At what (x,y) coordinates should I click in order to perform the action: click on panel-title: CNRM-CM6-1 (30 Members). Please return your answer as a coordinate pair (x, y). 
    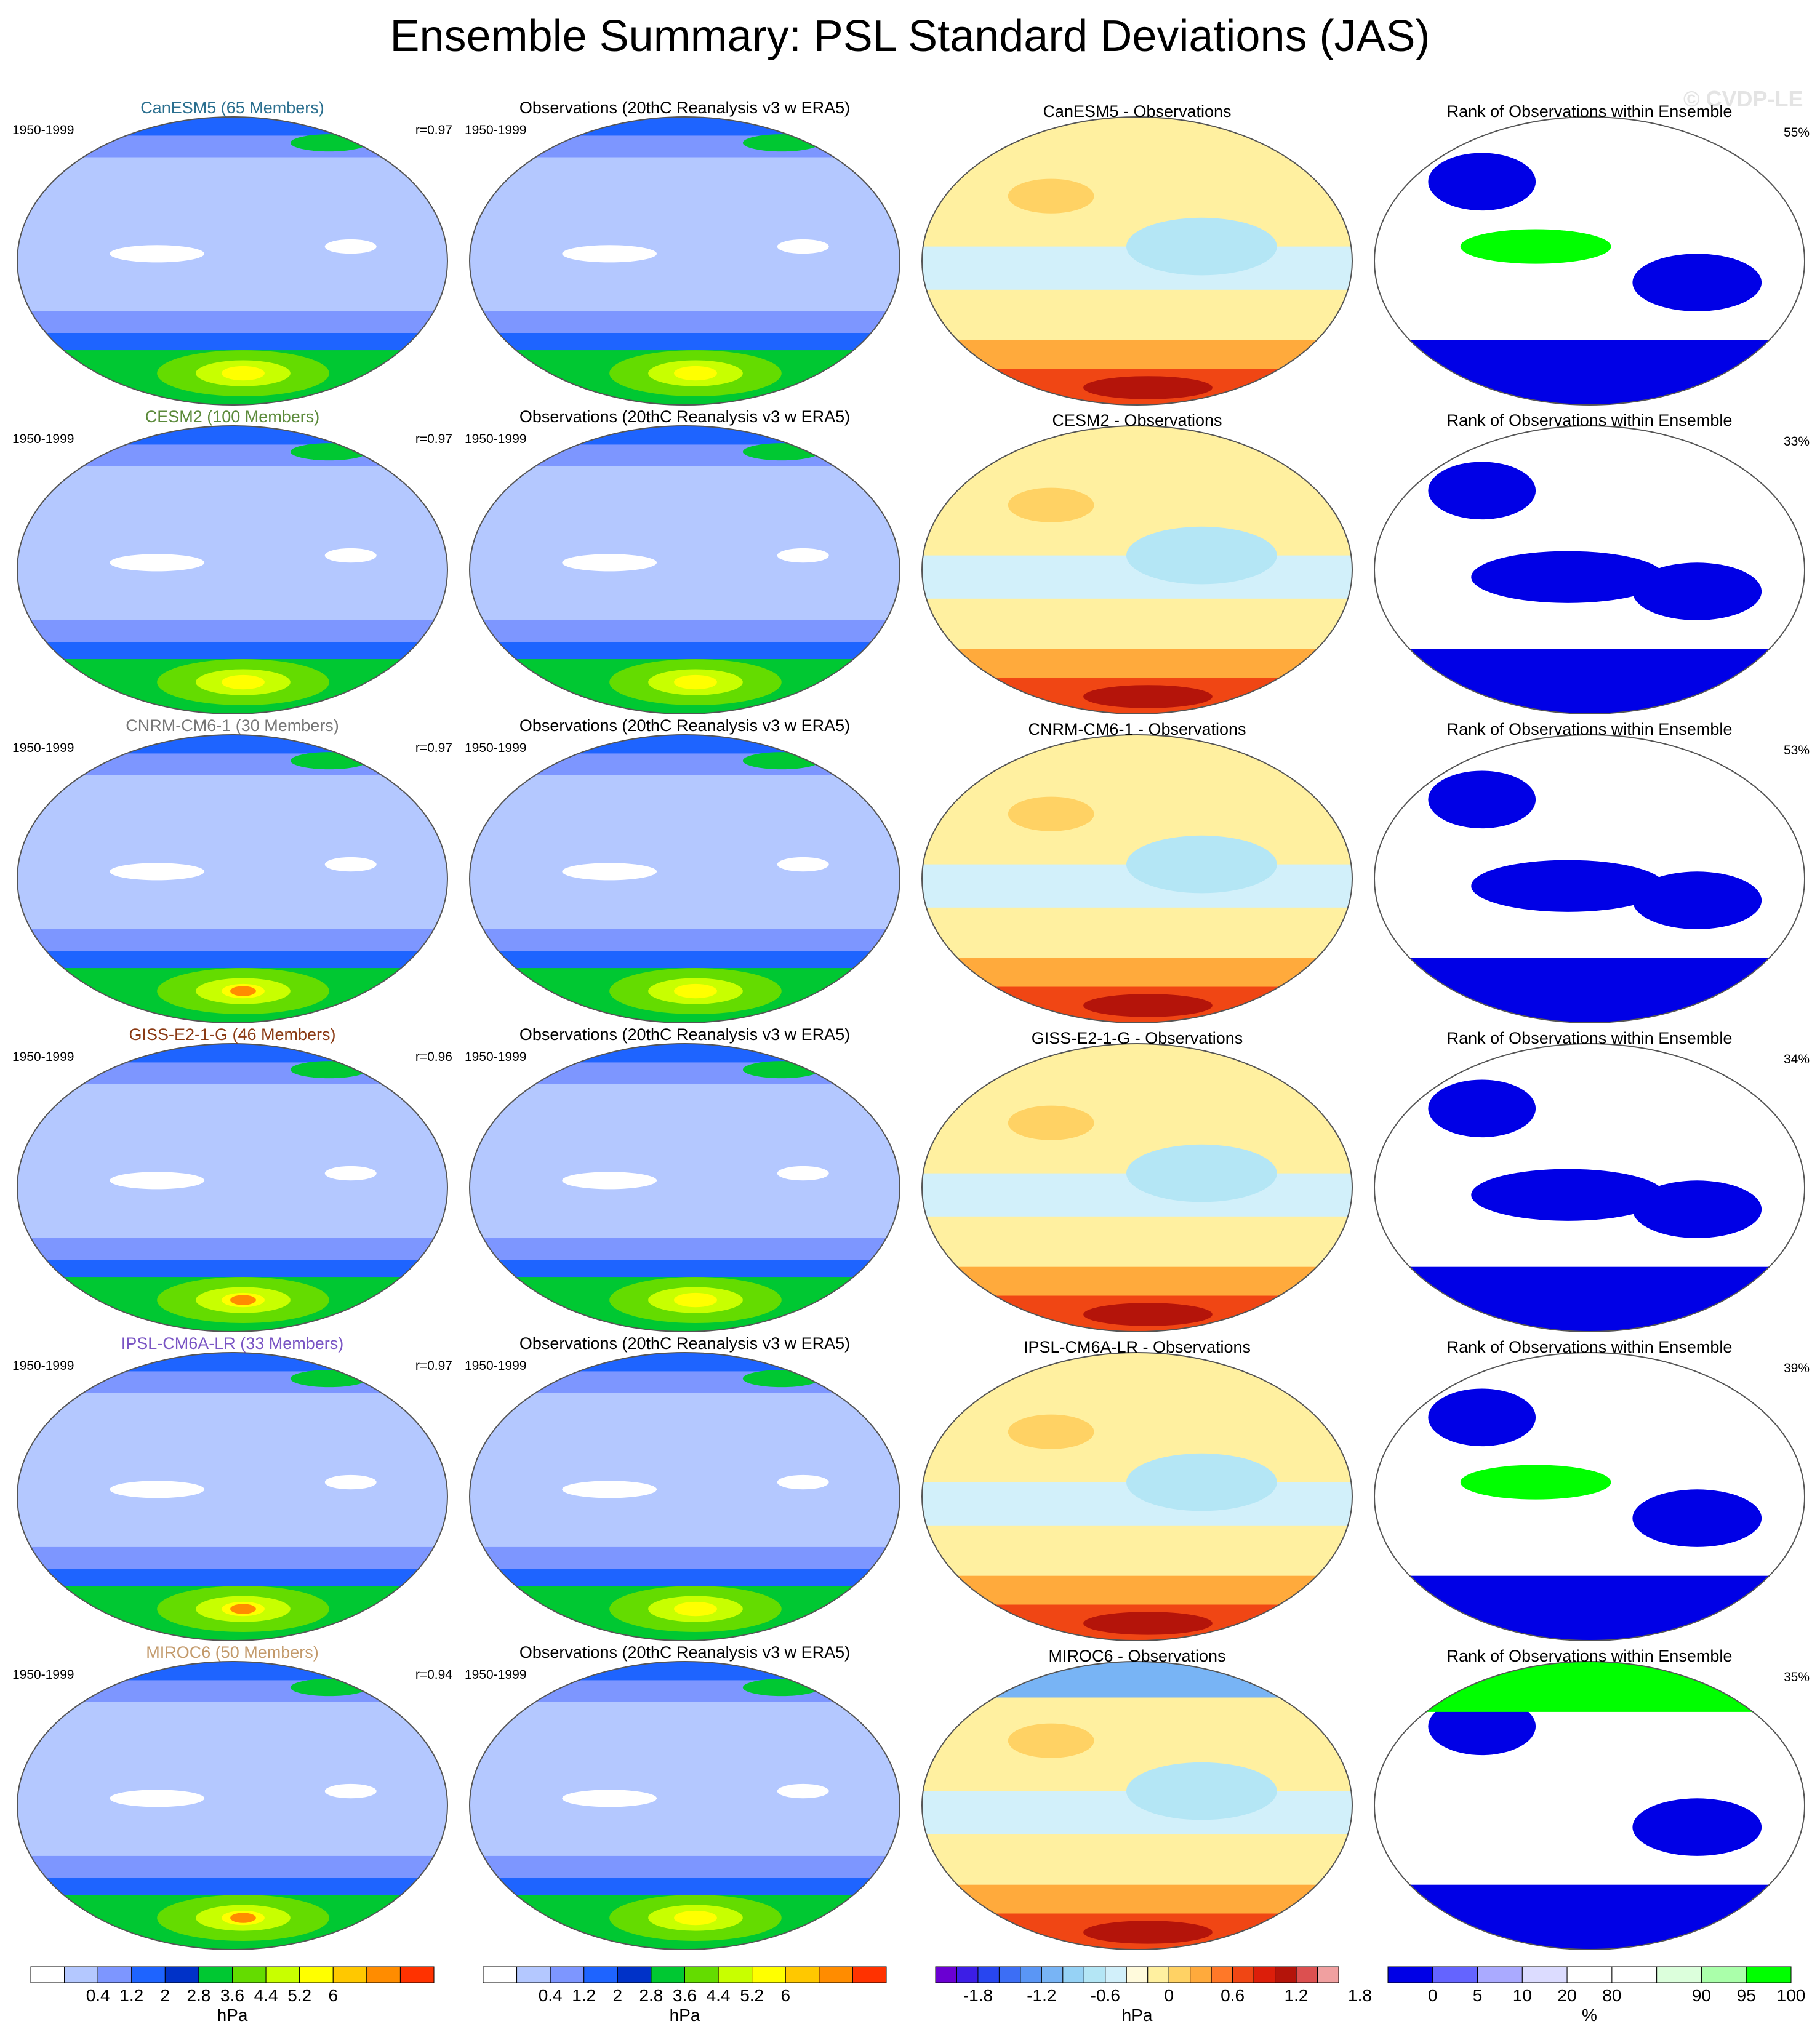
    Looking at the image, I should click on (233, 725).